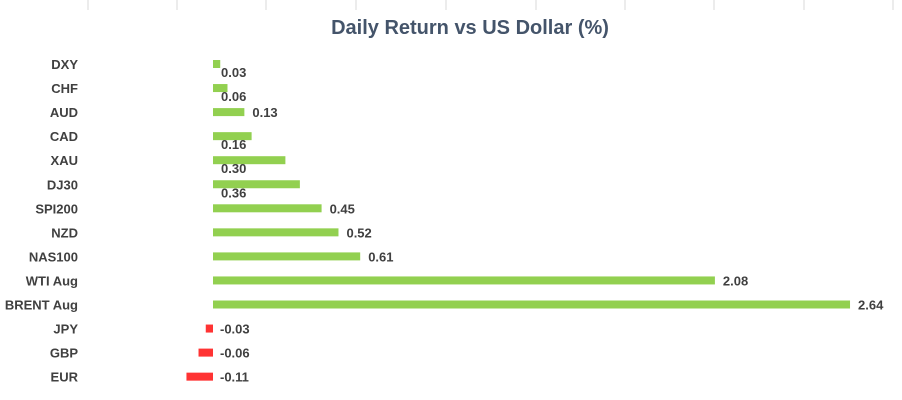  Describe the element at coordinates (490, 5) in the screenshot. I see `top-gridlines` at that location.